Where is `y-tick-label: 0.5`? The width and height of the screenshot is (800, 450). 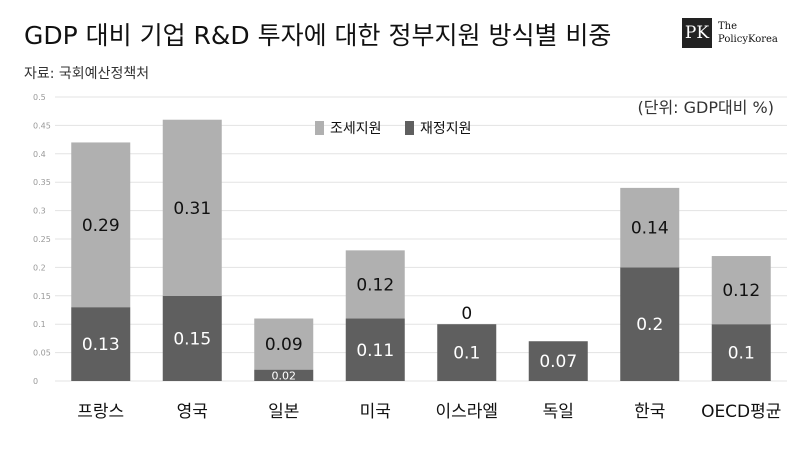
y-tick-label: 0.5 is located at coordinates (39, 97).